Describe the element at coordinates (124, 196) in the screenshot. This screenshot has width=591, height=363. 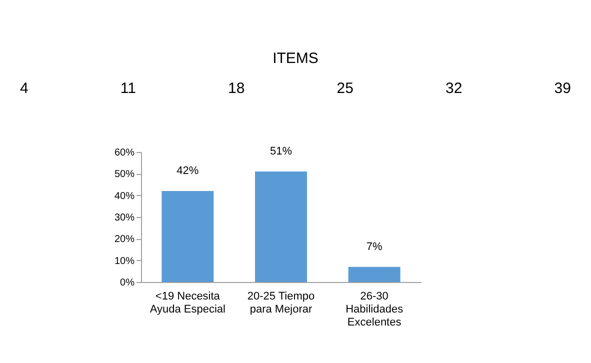
I see `y-tick-label: 40%` at that location.